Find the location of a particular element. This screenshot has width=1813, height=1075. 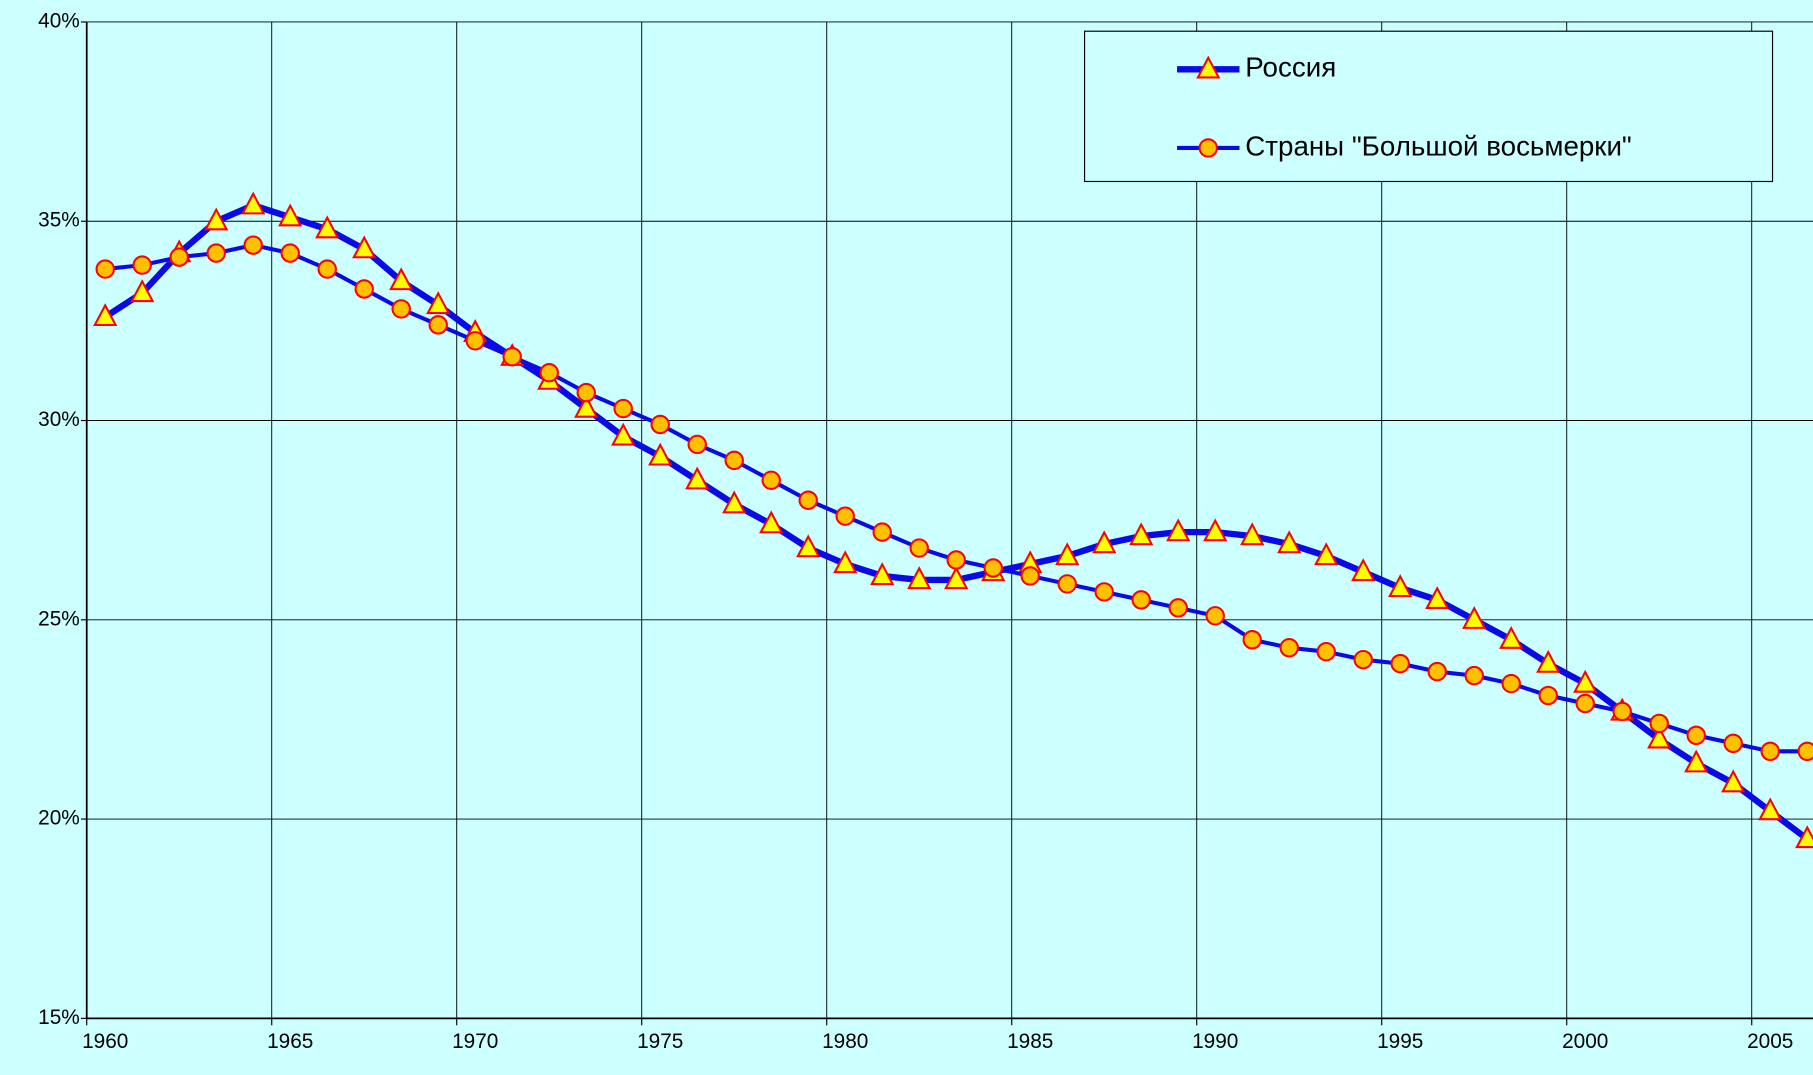

x-tick-label: 1960 is located at coordinates (105, 1041).